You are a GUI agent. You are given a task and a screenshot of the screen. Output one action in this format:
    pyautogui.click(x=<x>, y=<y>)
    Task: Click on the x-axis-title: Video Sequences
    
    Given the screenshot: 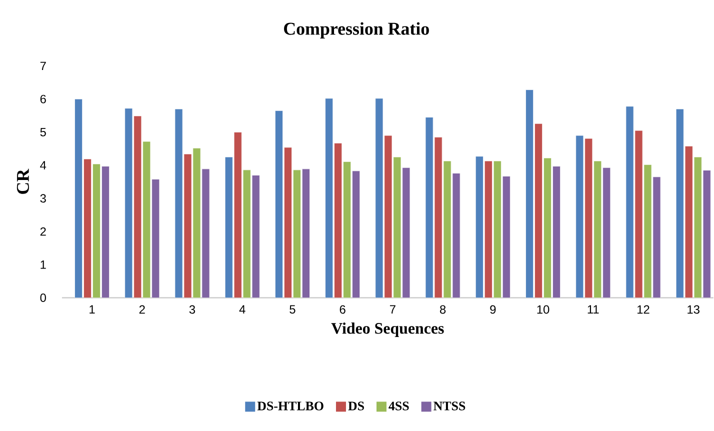 What is the action you would take?
    pyautogui.click(x=387, y=330)
    